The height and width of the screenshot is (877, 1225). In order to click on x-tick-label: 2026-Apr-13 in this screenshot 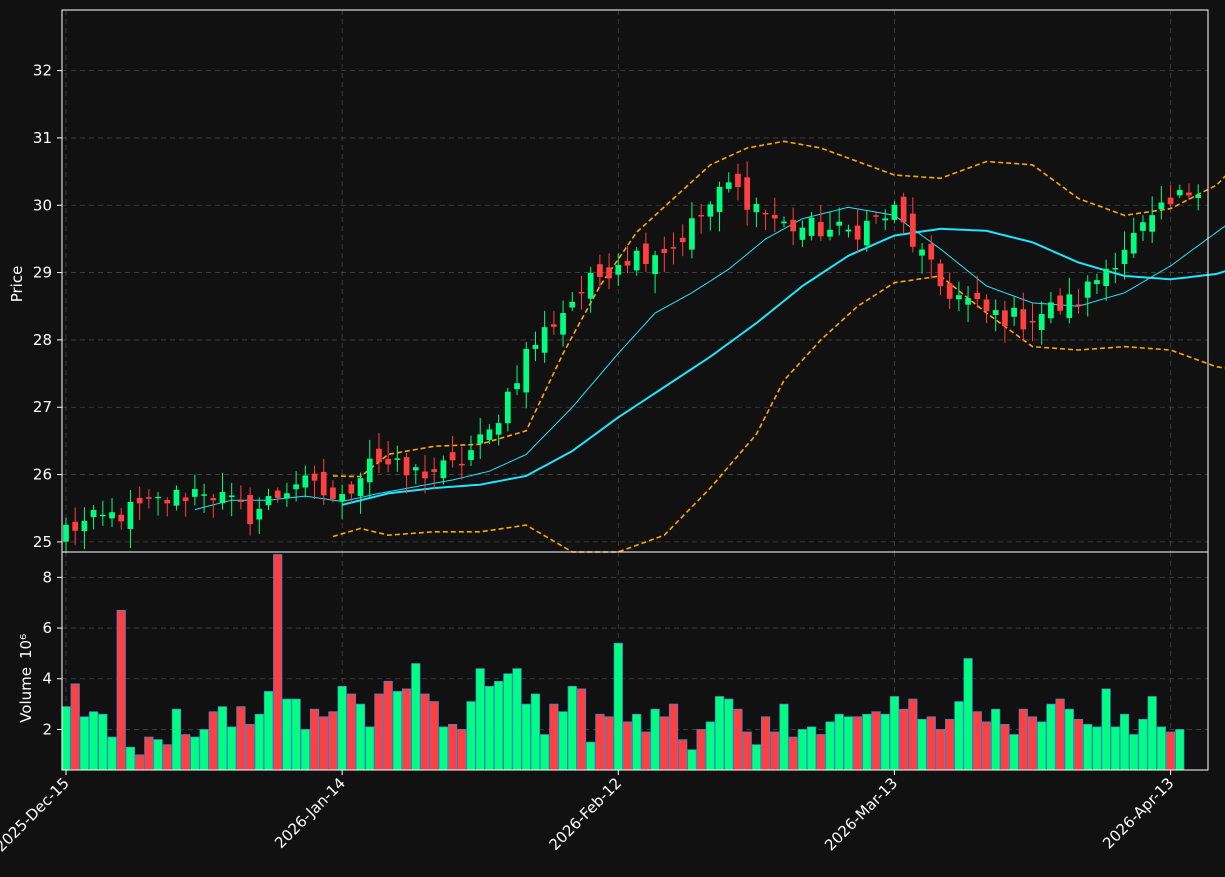, I will do `click(1138, 813)`.